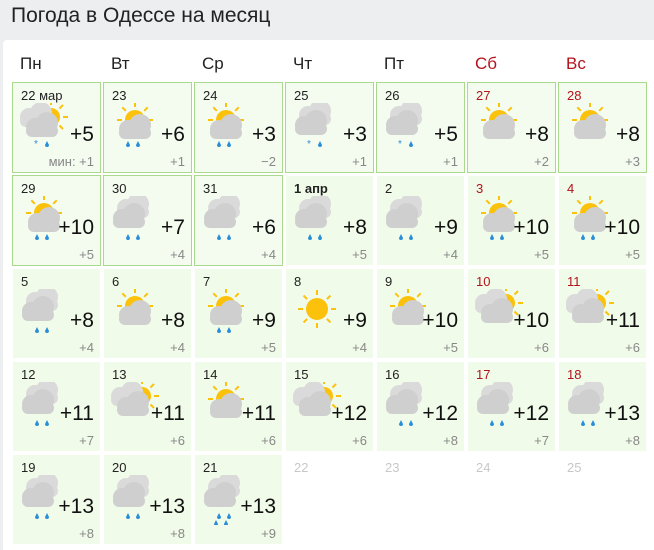  Describe the element at coordinates (483, 281) in the screenshot. I see `day-date: 10` at that location.